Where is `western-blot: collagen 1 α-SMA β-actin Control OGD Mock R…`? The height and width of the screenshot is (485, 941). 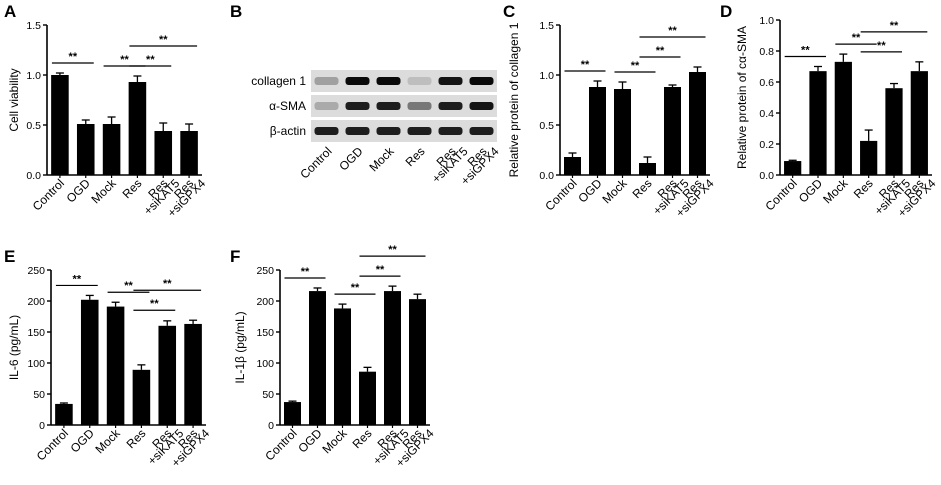 western-blot: collagen 1 α-SMA β-actin Control OGD Mock R… is located at coordinates (376, 129).